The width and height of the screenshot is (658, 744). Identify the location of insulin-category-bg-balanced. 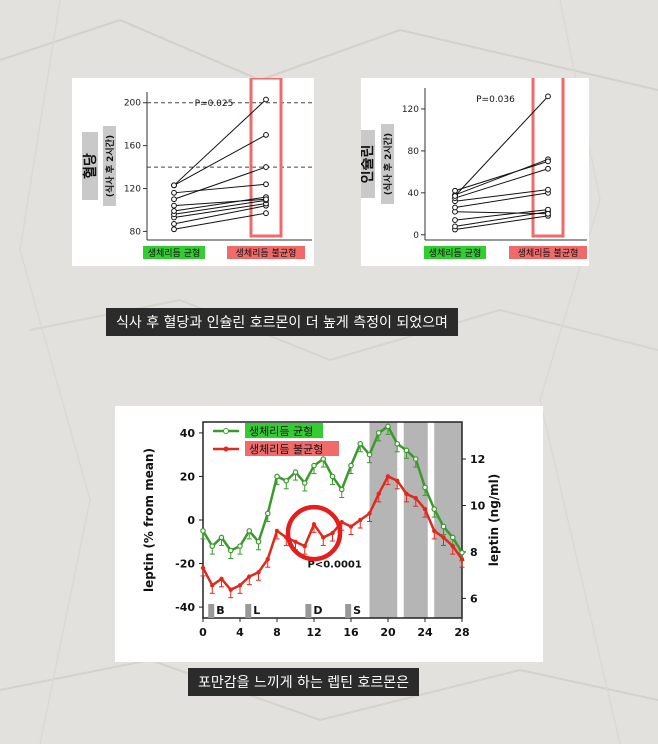
(455, 252).